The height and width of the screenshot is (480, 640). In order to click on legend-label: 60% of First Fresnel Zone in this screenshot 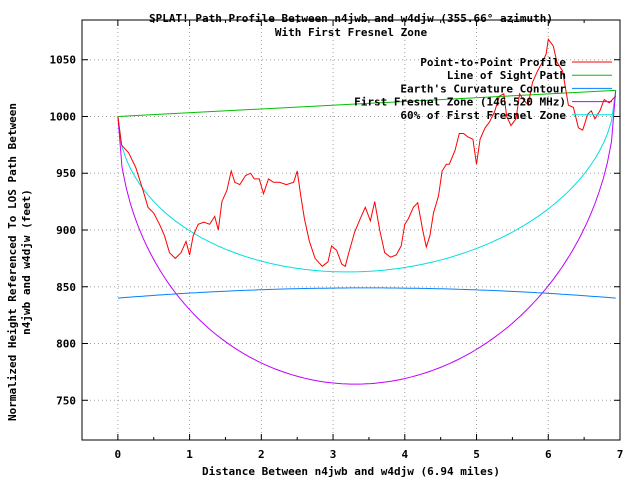, I will do `click(483, 115)`.